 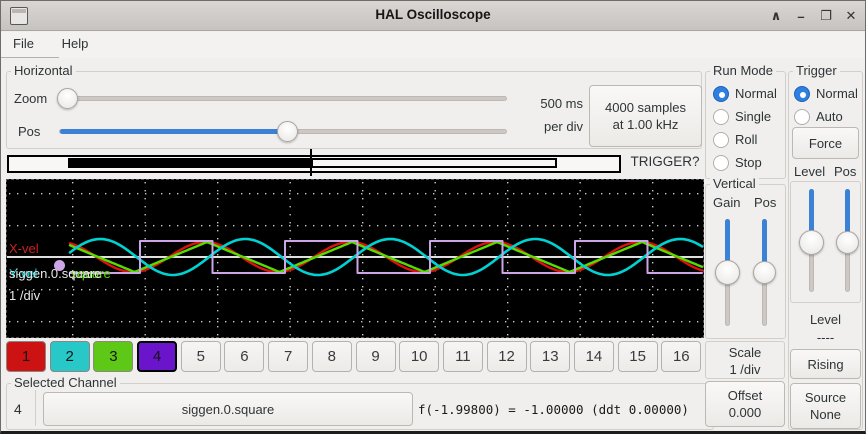 What do you see at coordinates (23, 273) in the screenshot?
I see `scope-label: Y-vel` at bounding box center [23, 273].